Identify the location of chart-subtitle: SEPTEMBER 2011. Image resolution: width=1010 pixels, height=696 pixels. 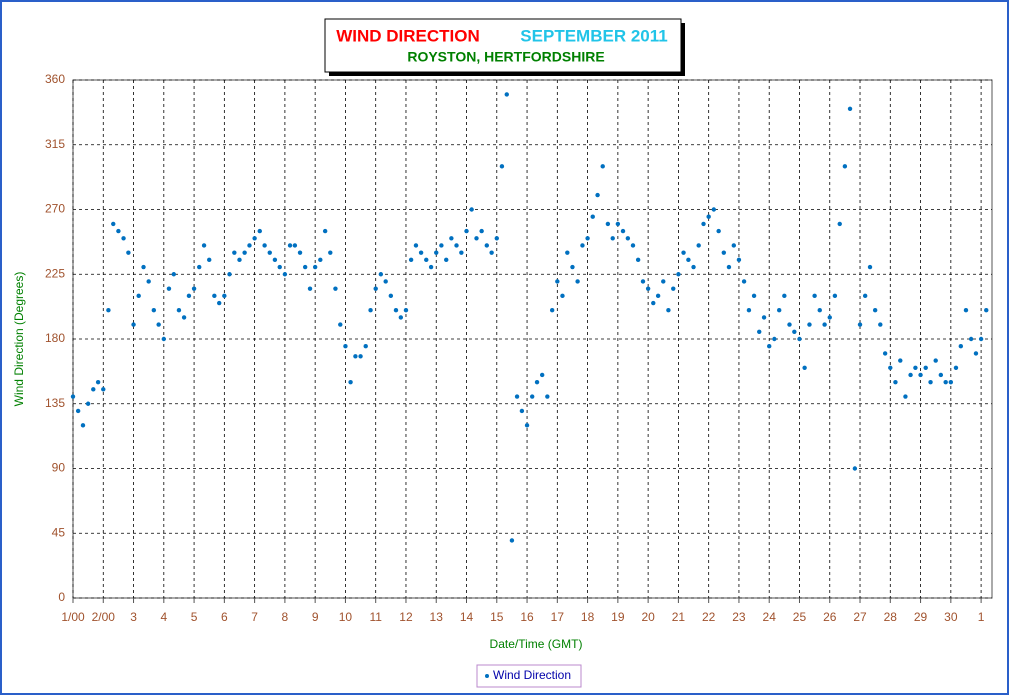
(593, 35).